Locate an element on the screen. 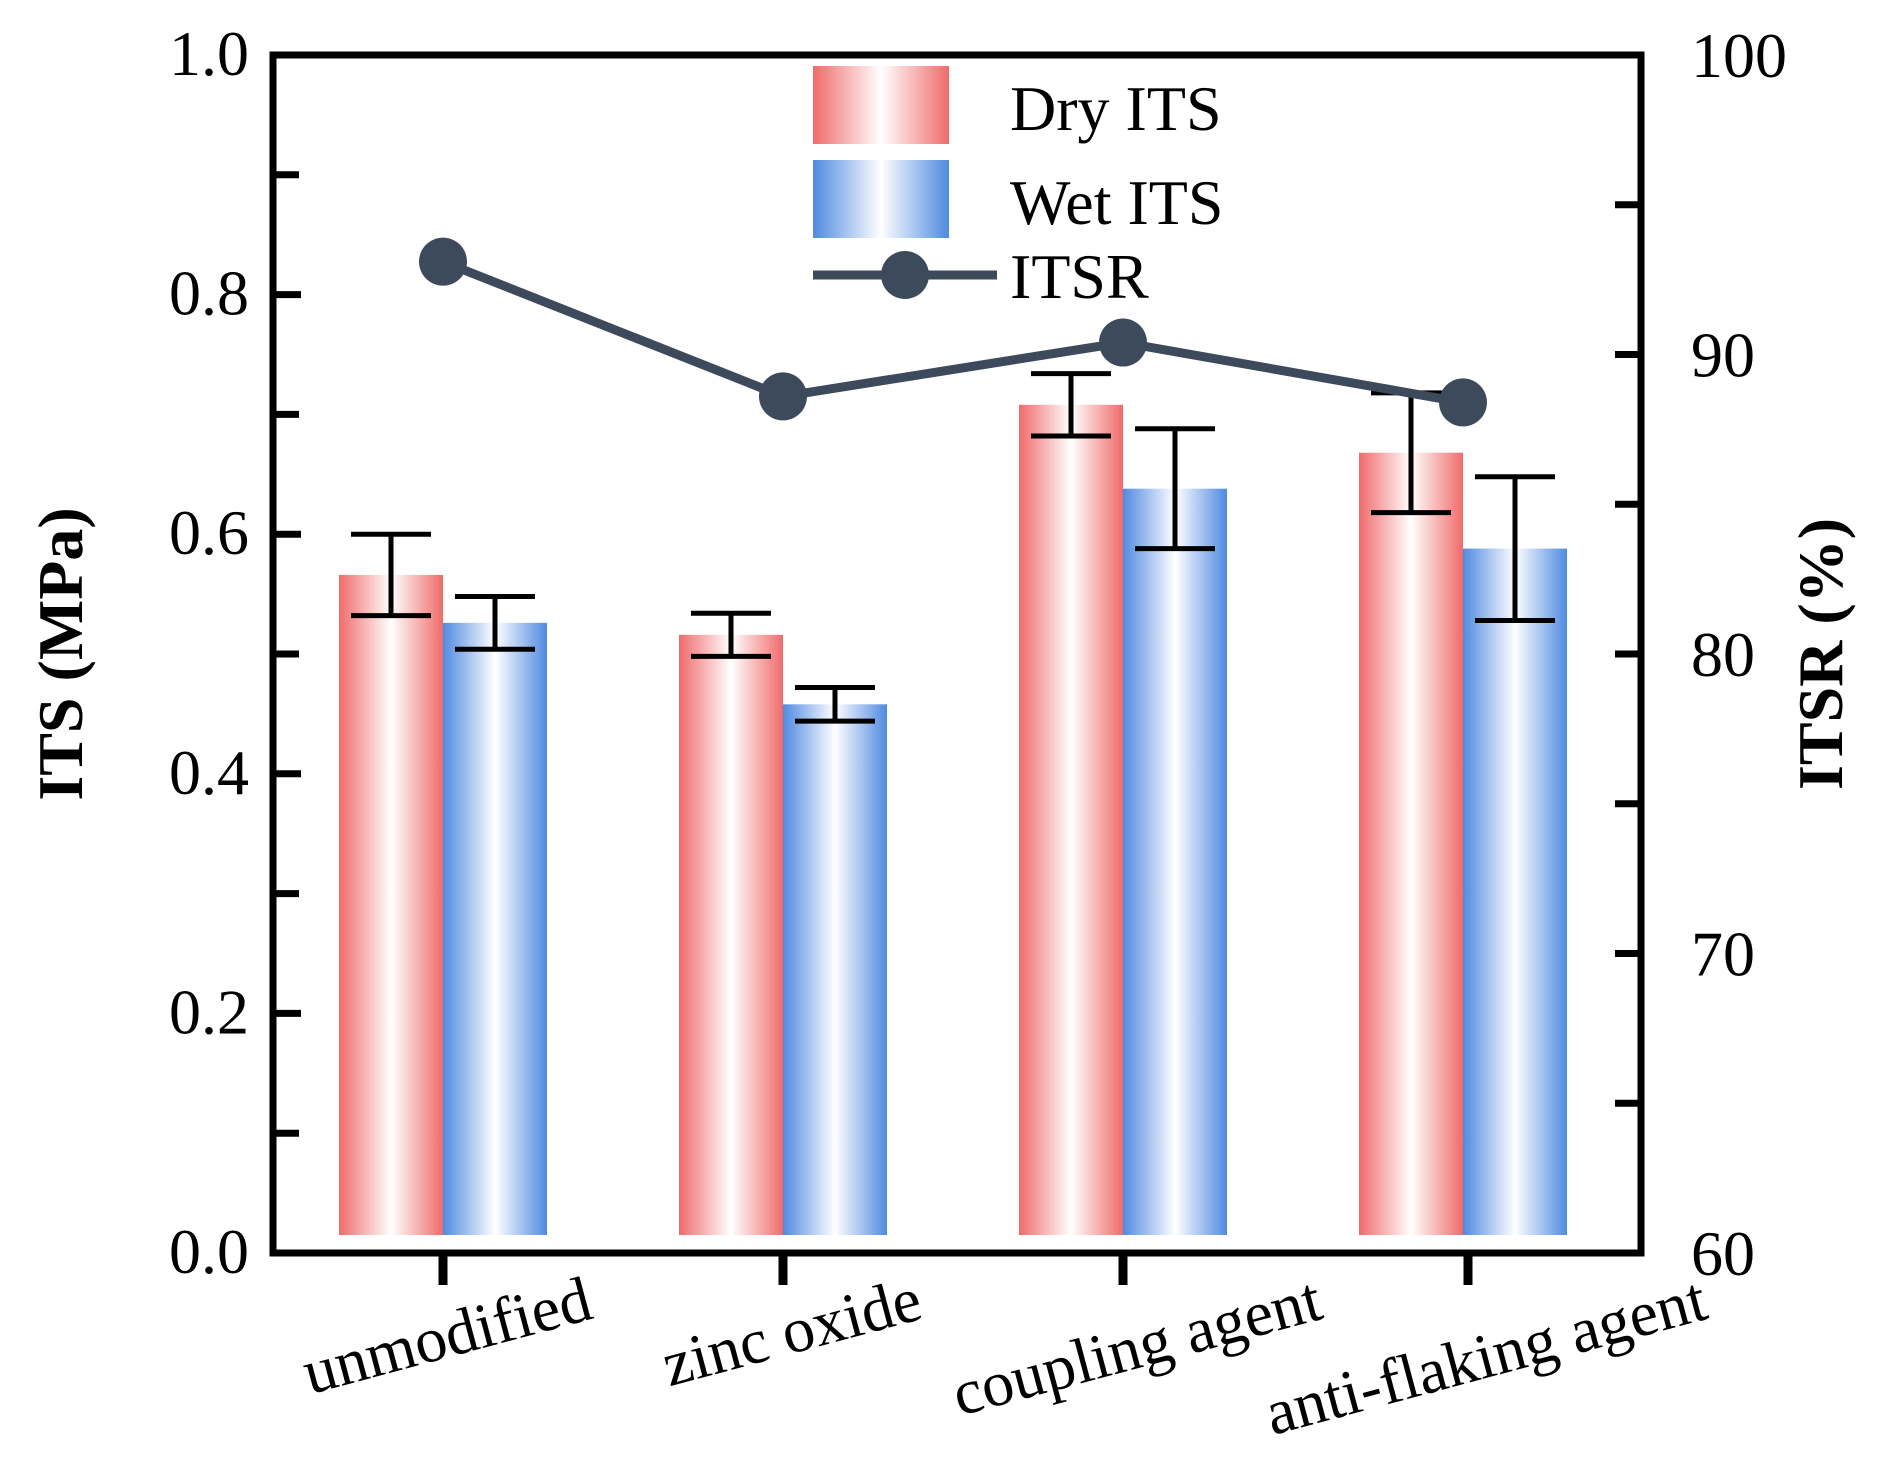 The height and width of the screenshot is (1480, 1886). itsr-line is located at coordinates (952, 332).